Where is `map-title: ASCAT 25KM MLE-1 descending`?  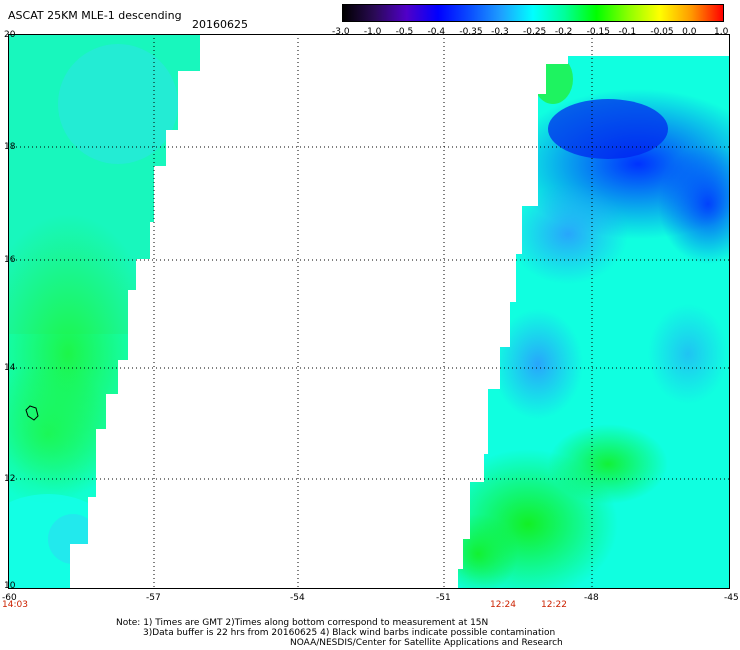 map-title: ASCAT 25KM MLE-1 descending is located at coordinates (95, 15).